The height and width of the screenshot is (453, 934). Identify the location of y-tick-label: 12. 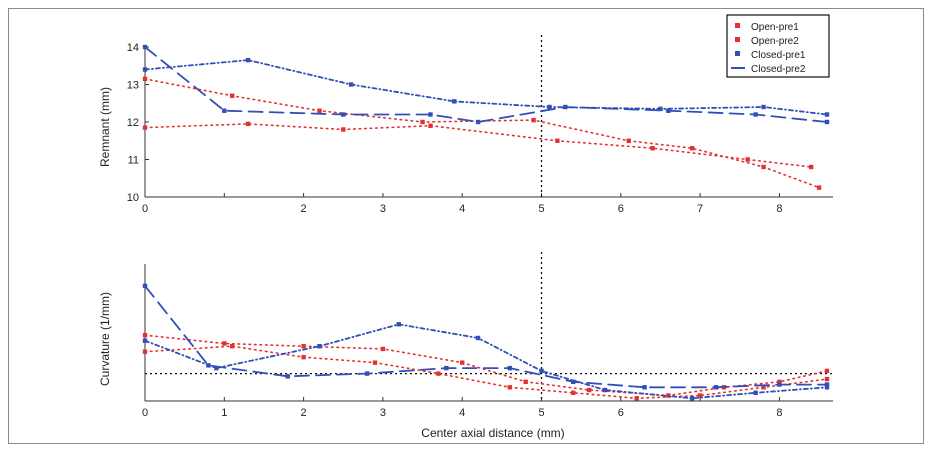
(133, 123).